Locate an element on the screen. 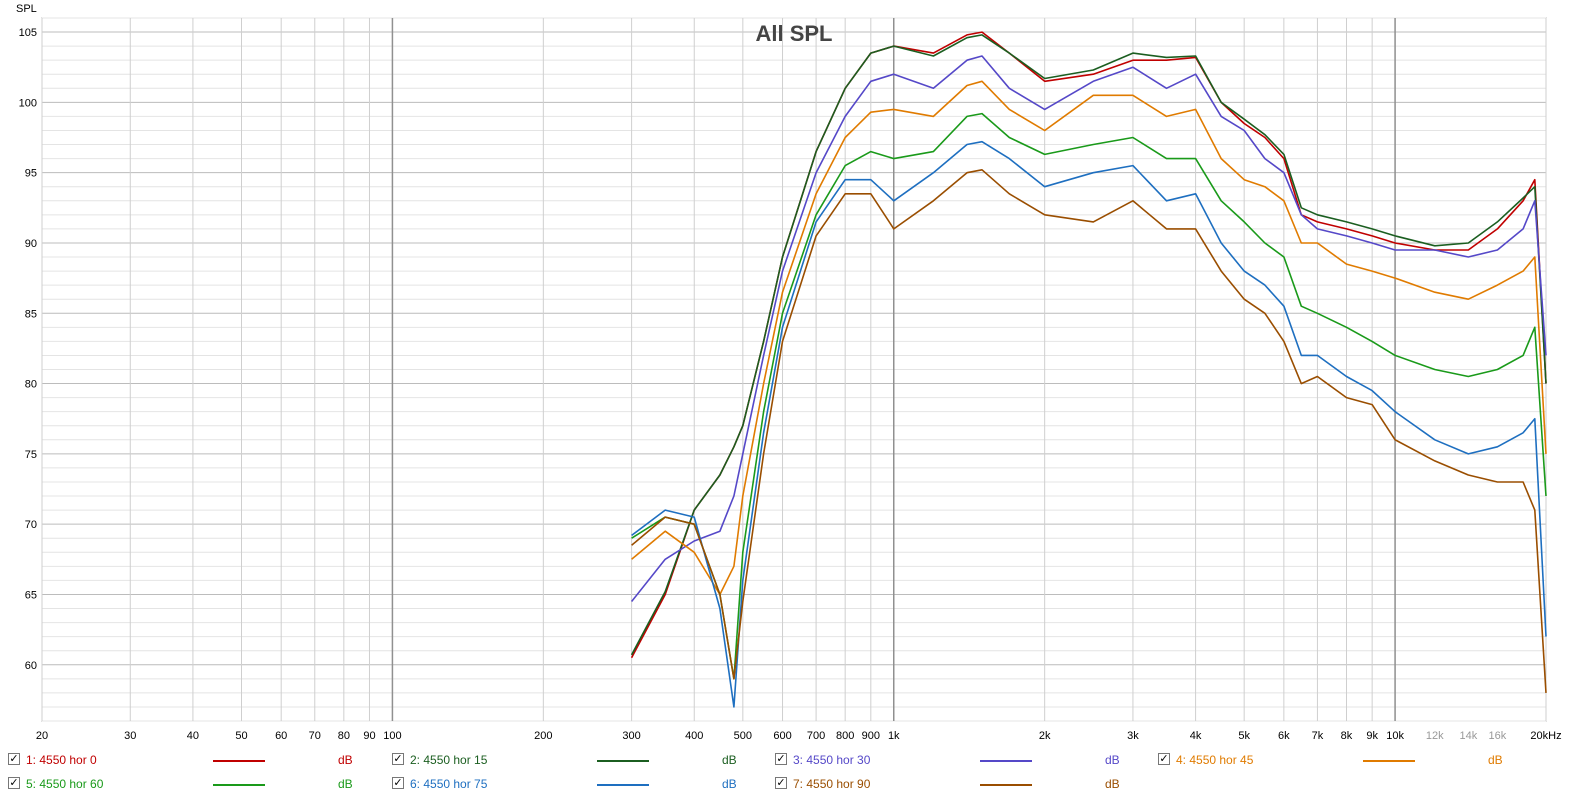 This screenshot has height=809, width=1590. x-tick-label: 90 is located at coordinates (369, 736).